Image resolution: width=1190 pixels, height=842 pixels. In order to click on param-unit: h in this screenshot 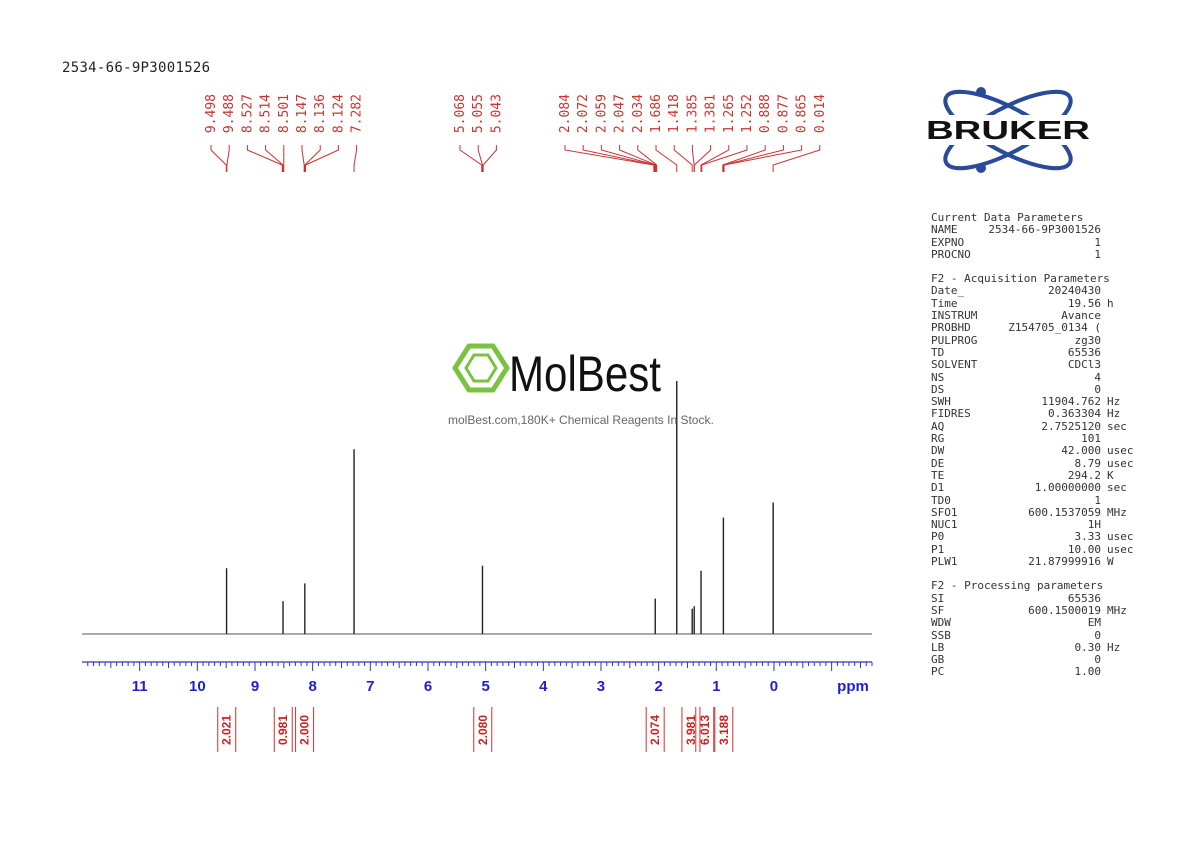, I will do `click(1110, 303)`.